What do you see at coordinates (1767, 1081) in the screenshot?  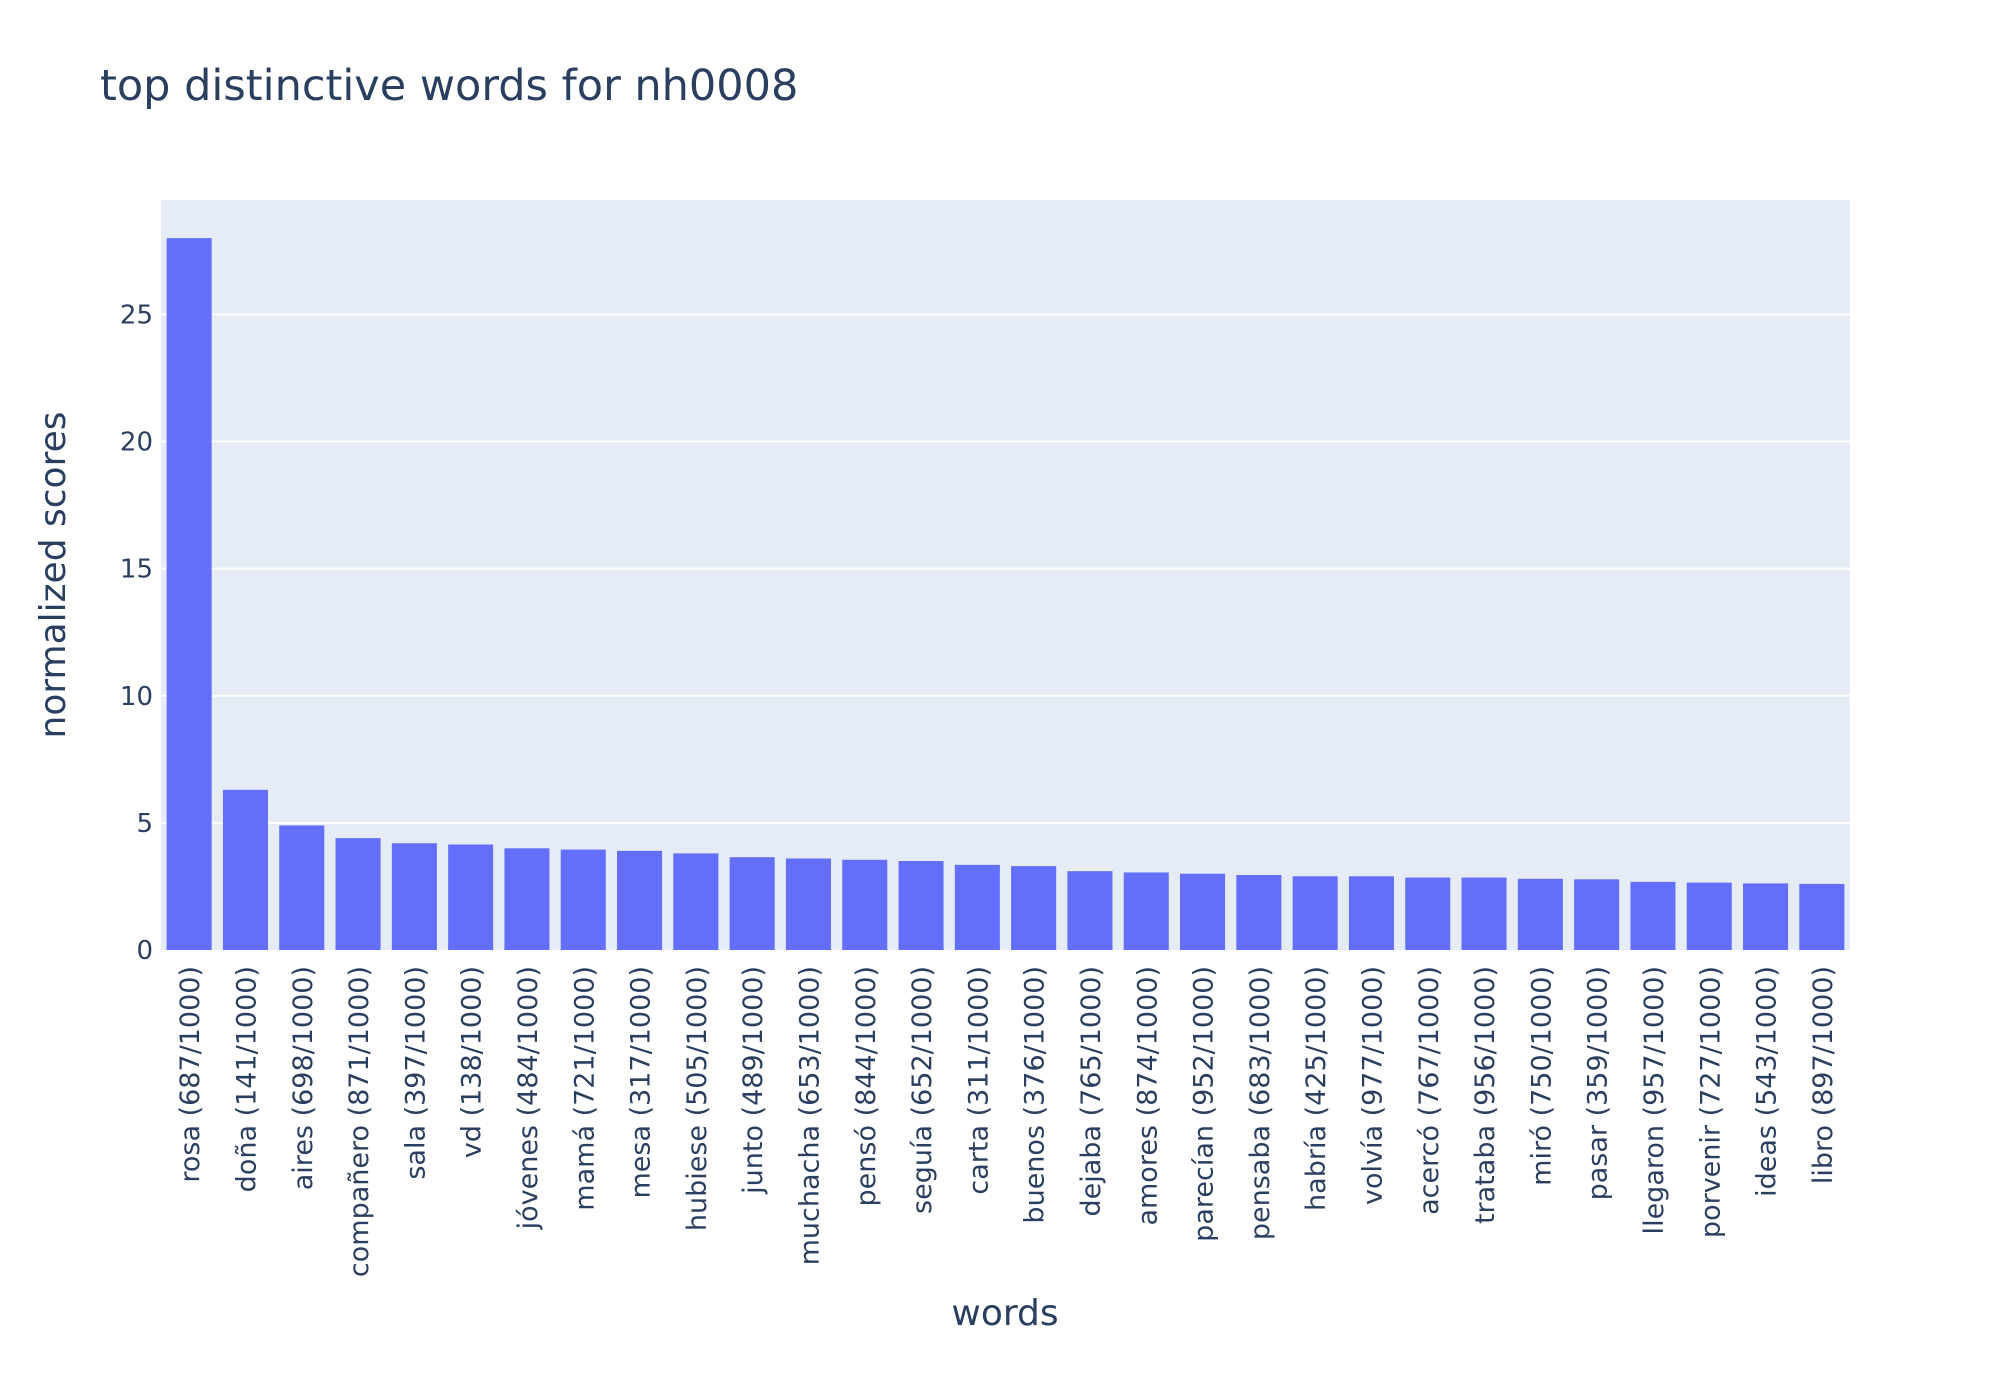 I see `x-tick-label: ideas (543/1000)` at bounding box center [1767, 1081].